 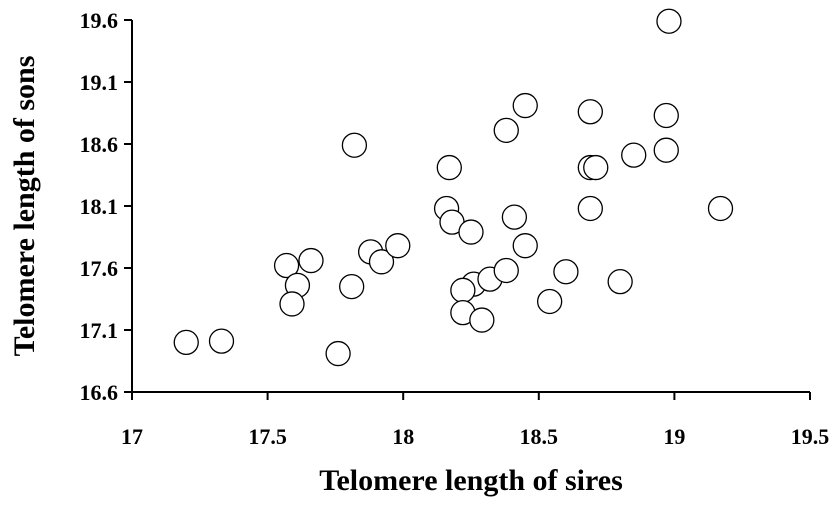 What do you see at coordinates (99, 82) in the screenshot?
I see `y-tick-label: 19.1` at bounding box center [99, 82].